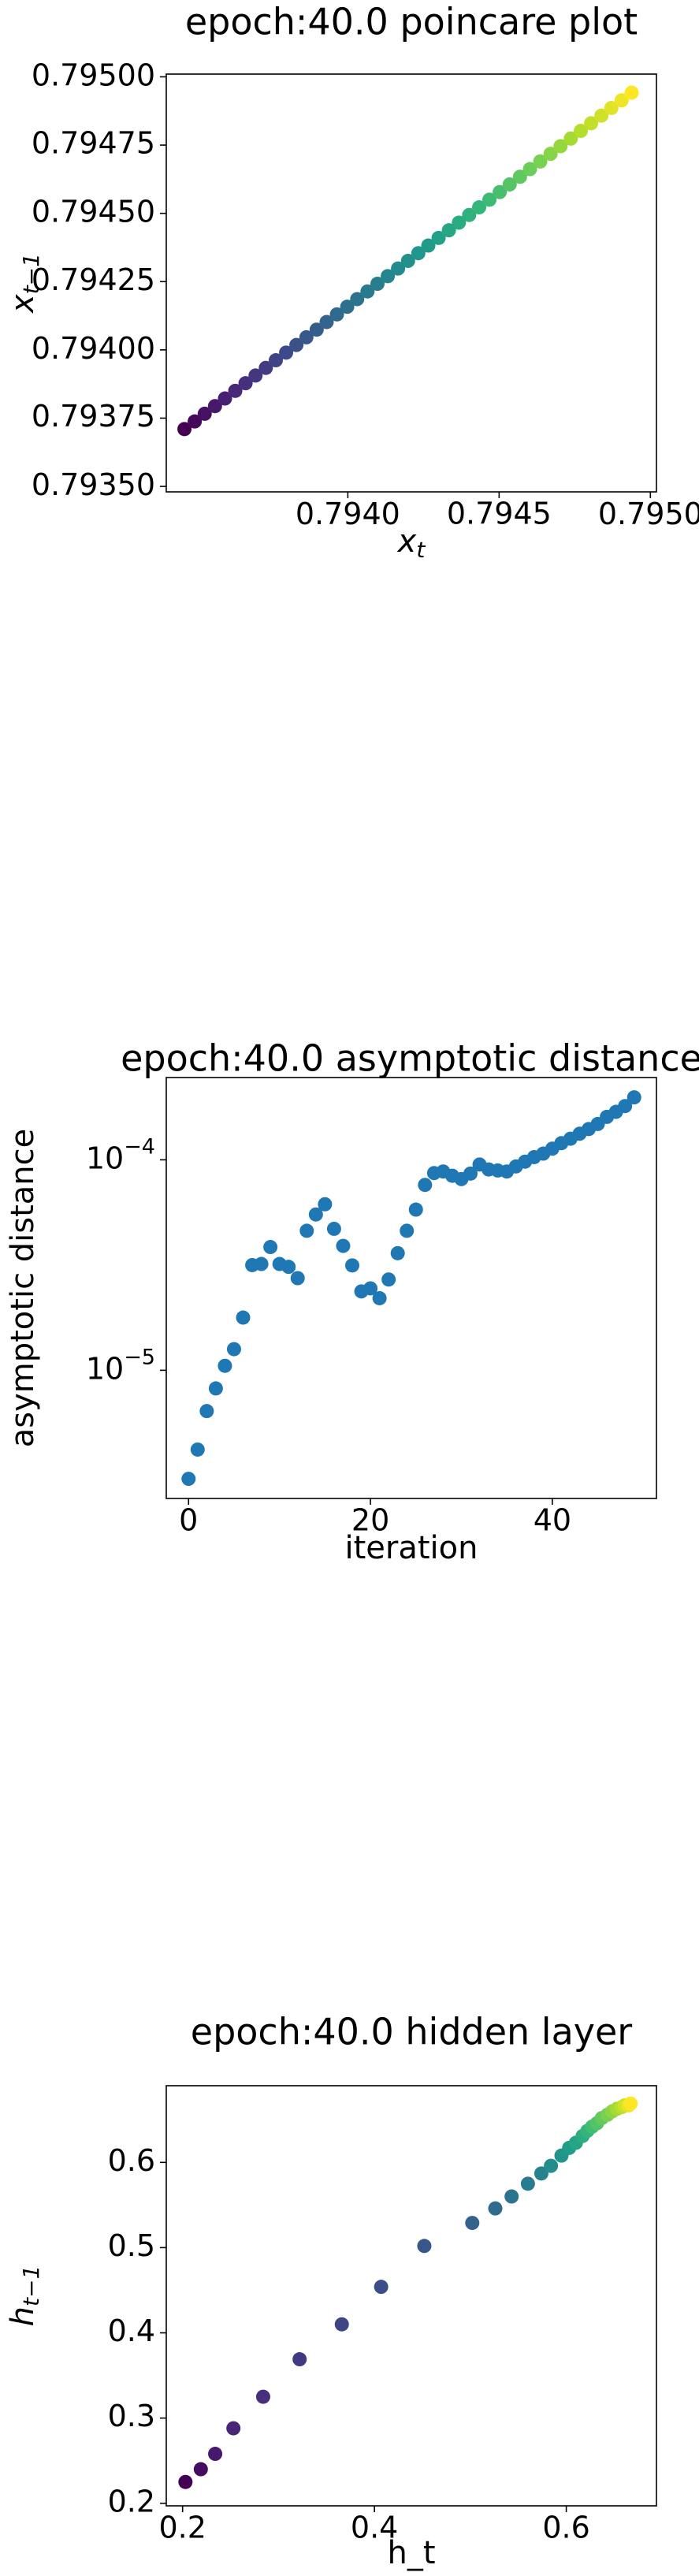  What do you see at coordinates (411, 2553) in the screenshot?
I see `xlabel-label: h_t` at bounding box center [411, 2553].